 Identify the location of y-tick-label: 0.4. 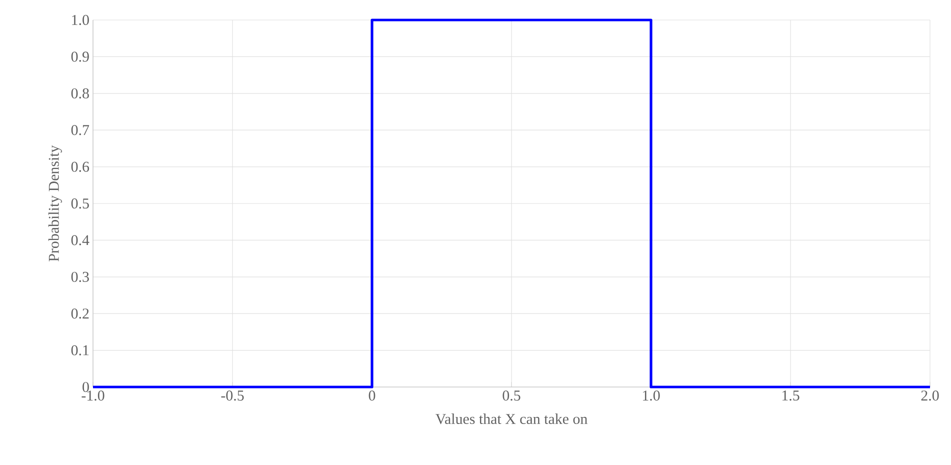
(80, 240).